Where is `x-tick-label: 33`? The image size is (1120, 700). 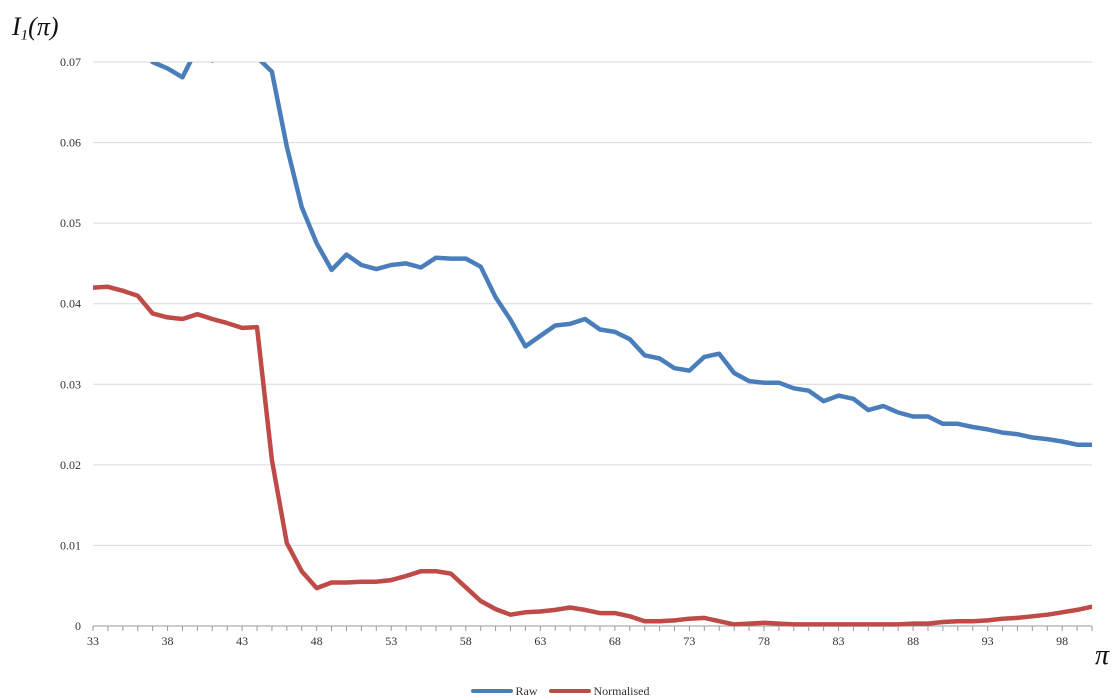
x-tick-label: 33 is located at coordinates (93, 641).